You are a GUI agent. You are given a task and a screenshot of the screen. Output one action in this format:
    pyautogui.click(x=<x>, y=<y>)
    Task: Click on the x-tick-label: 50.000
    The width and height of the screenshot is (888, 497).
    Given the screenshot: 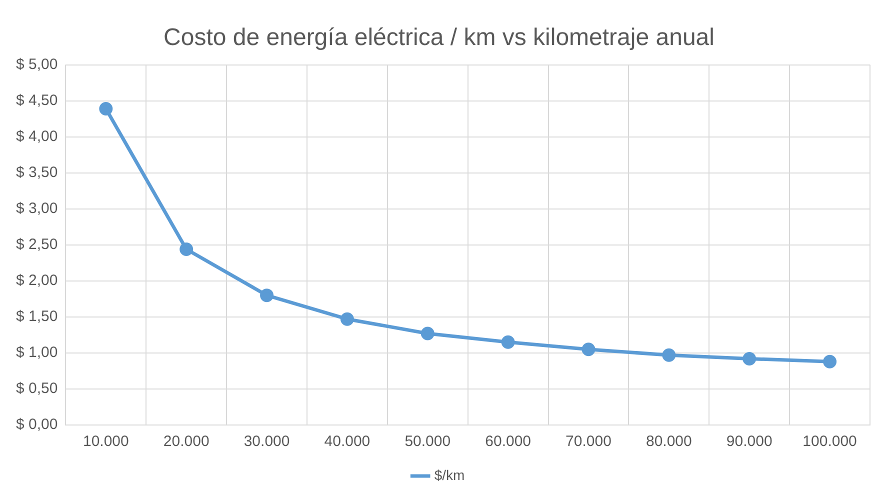 What is the action you would take?
    pyautogui.click(x=427, y=441)
    